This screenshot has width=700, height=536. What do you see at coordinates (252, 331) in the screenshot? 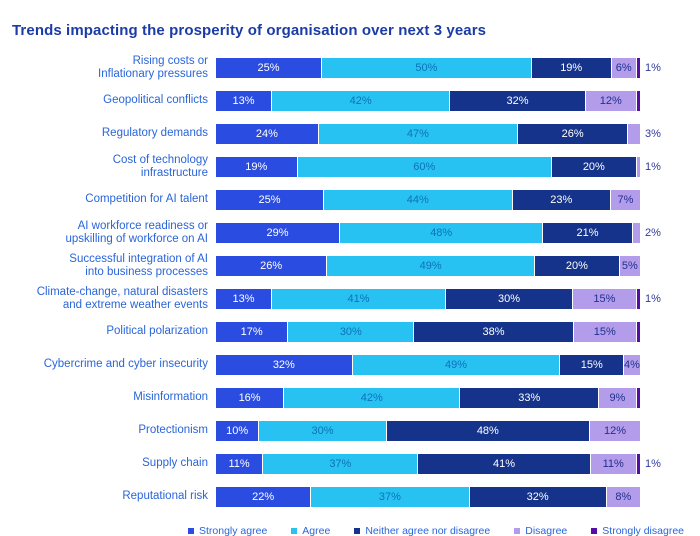
I see `bar-segment-strongly-agree: 17%` at bounding box center [252, 331].